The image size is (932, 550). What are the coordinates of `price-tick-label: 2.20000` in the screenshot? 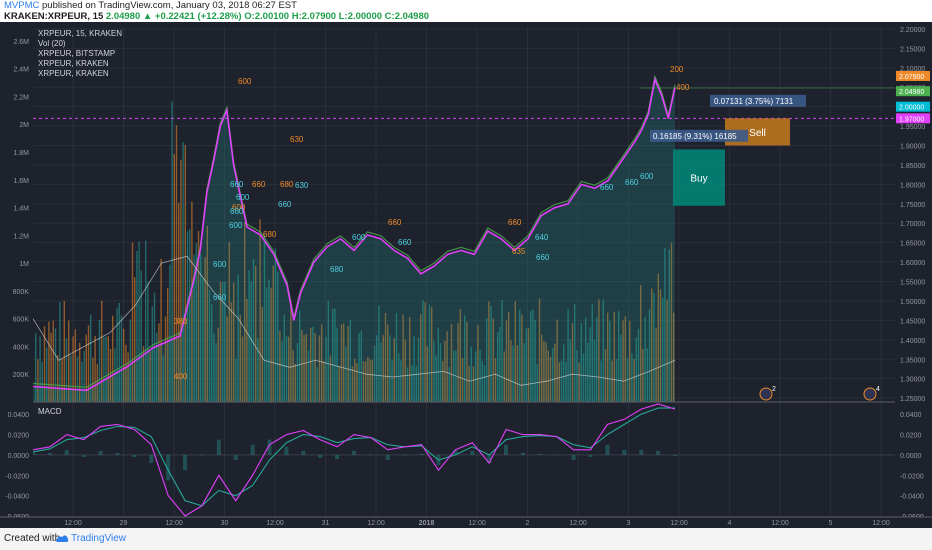 It's located at (912, 30).